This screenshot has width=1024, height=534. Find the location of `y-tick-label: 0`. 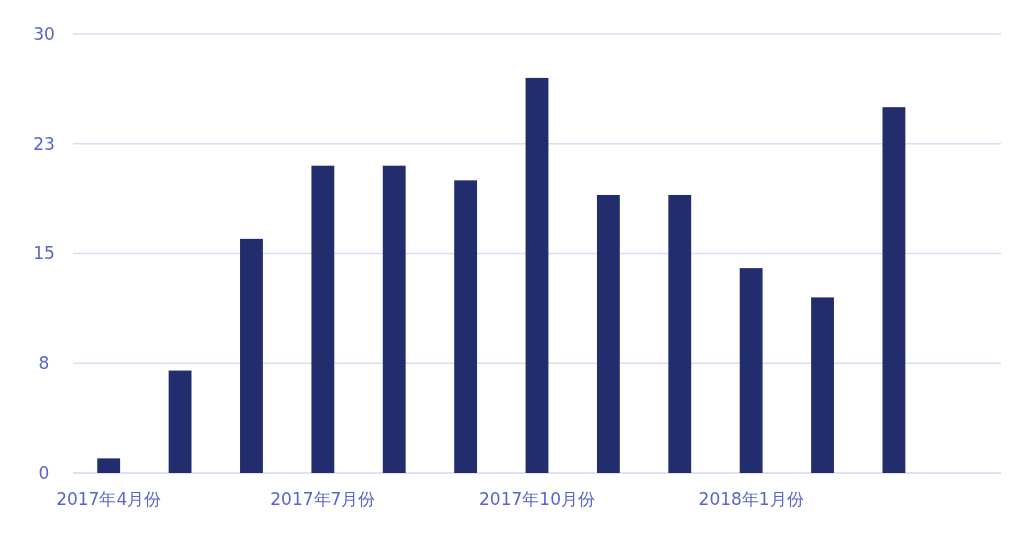

y-tick-label: 0 is located at coordinates (44, 472).